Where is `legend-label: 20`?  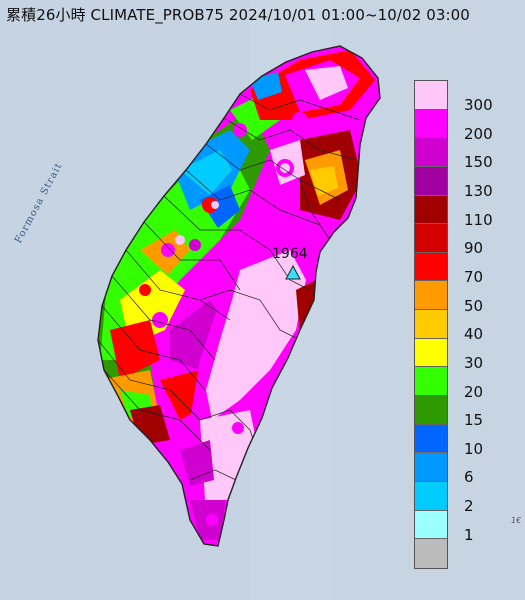 legend-label: 20 is located at coordinates (474, 391).